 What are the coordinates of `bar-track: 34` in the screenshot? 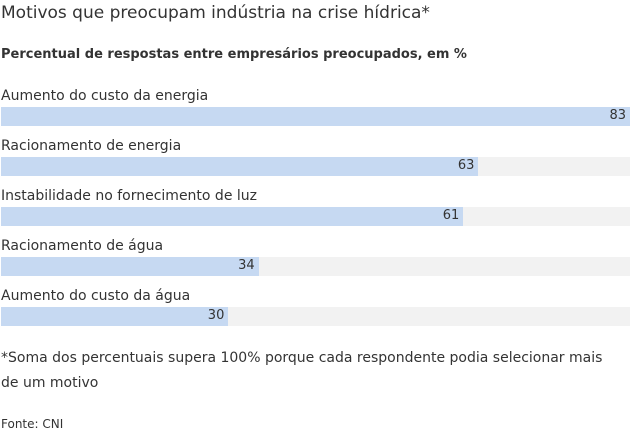 It's located at (315, 266).